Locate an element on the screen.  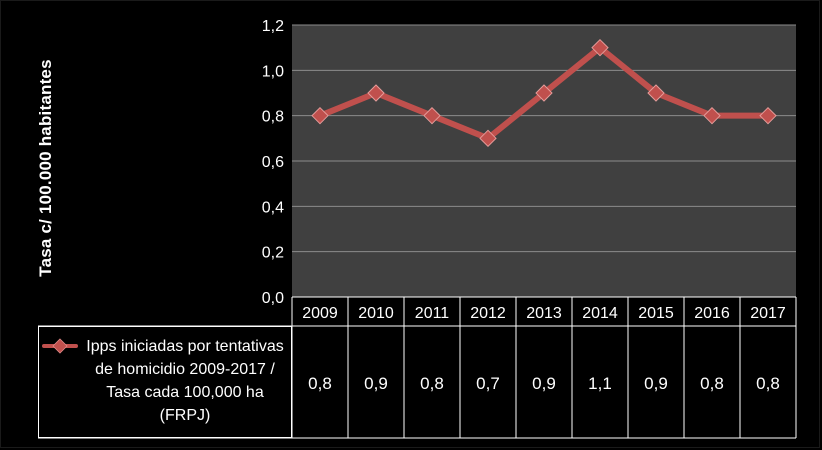
data-points is located at coordinates (544, 93).